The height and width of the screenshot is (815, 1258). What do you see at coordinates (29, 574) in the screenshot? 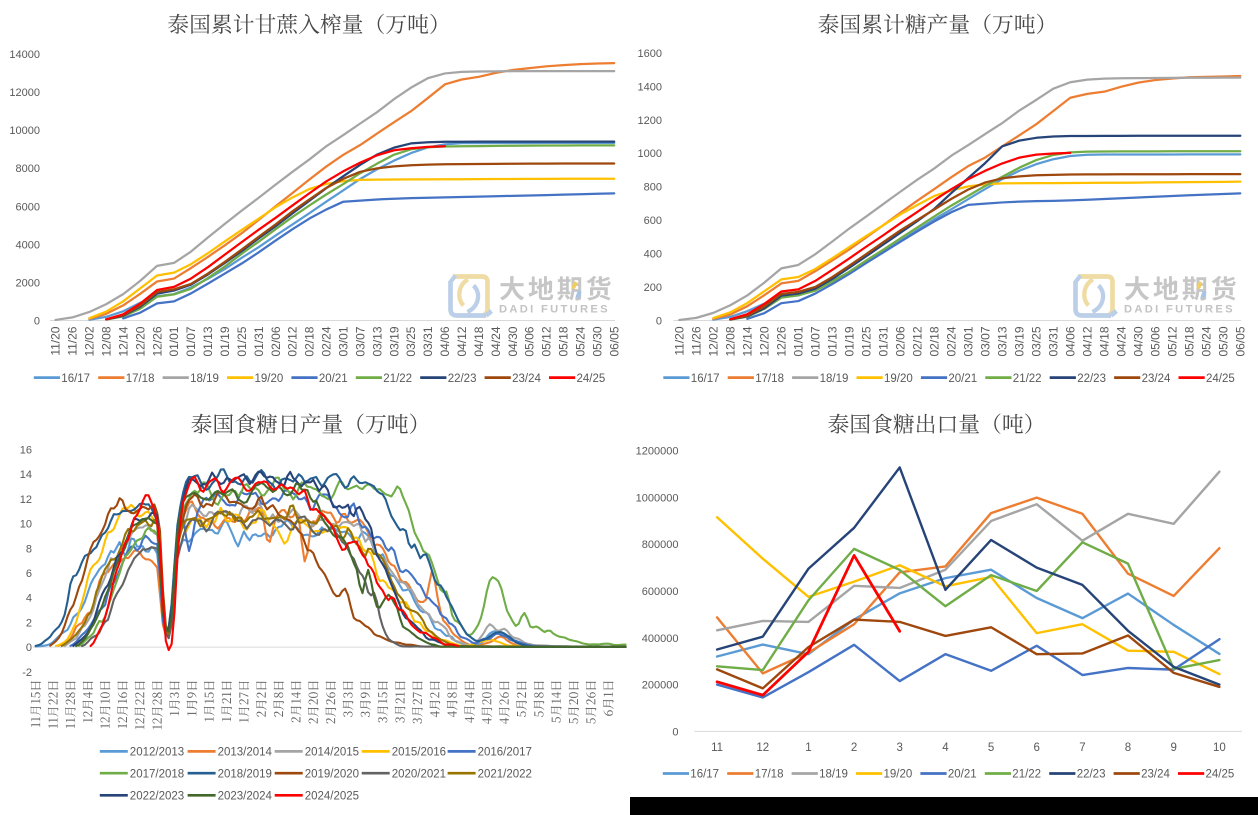
I see `svg-text: 6` at bounding box center [29, 574].